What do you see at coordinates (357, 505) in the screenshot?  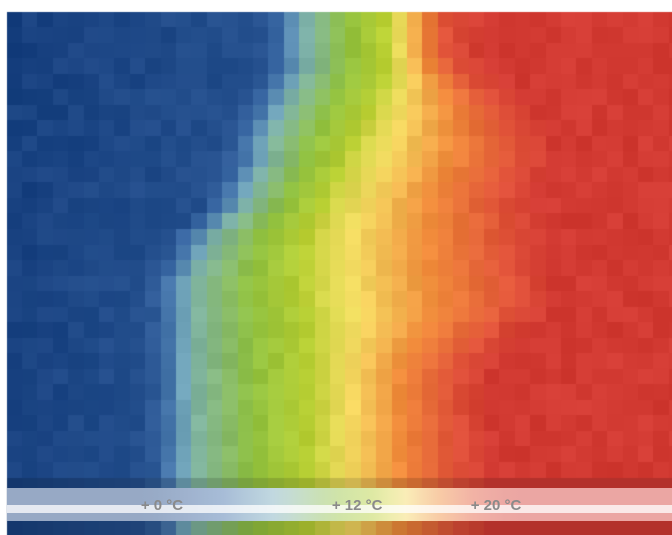 I see `legend-tick-label: + 12 °C` at bounding box center [357, 505].